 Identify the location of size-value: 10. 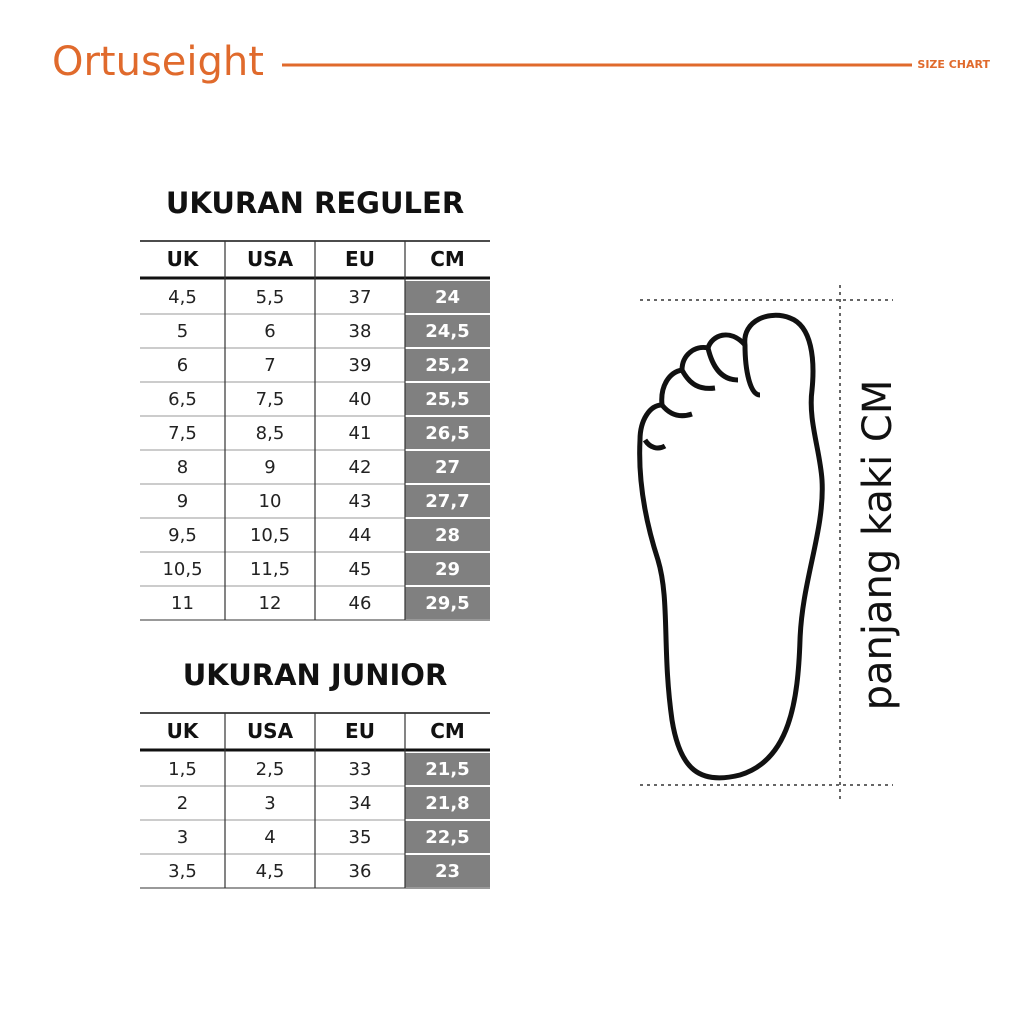
(270, 501).